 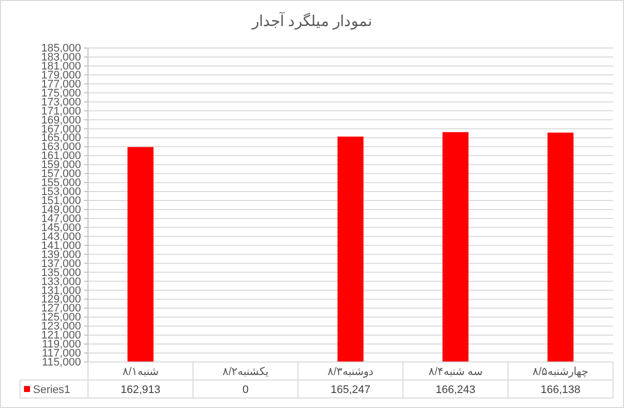 I want to click on legend-label: Series1, so click(x=51, y=390).